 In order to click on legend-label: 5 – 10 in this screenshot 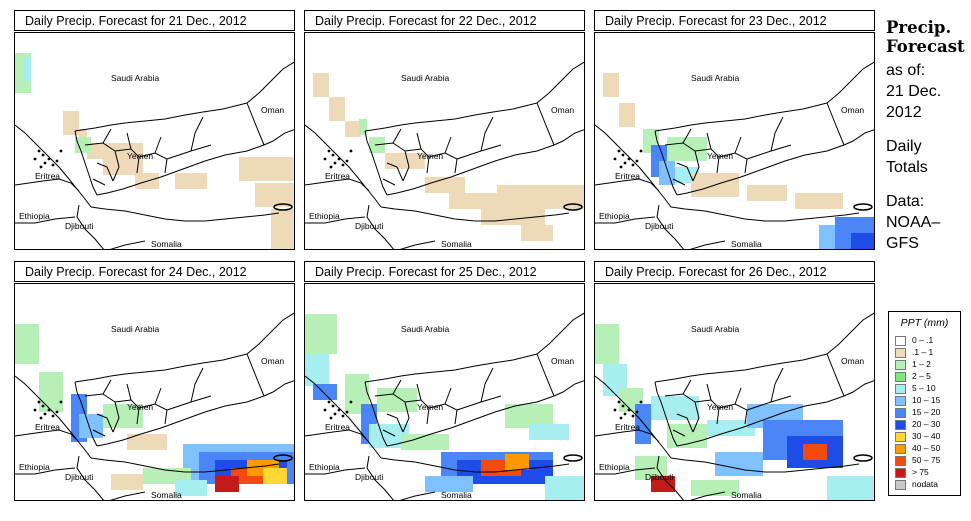, I will do `click(924, 388)`.